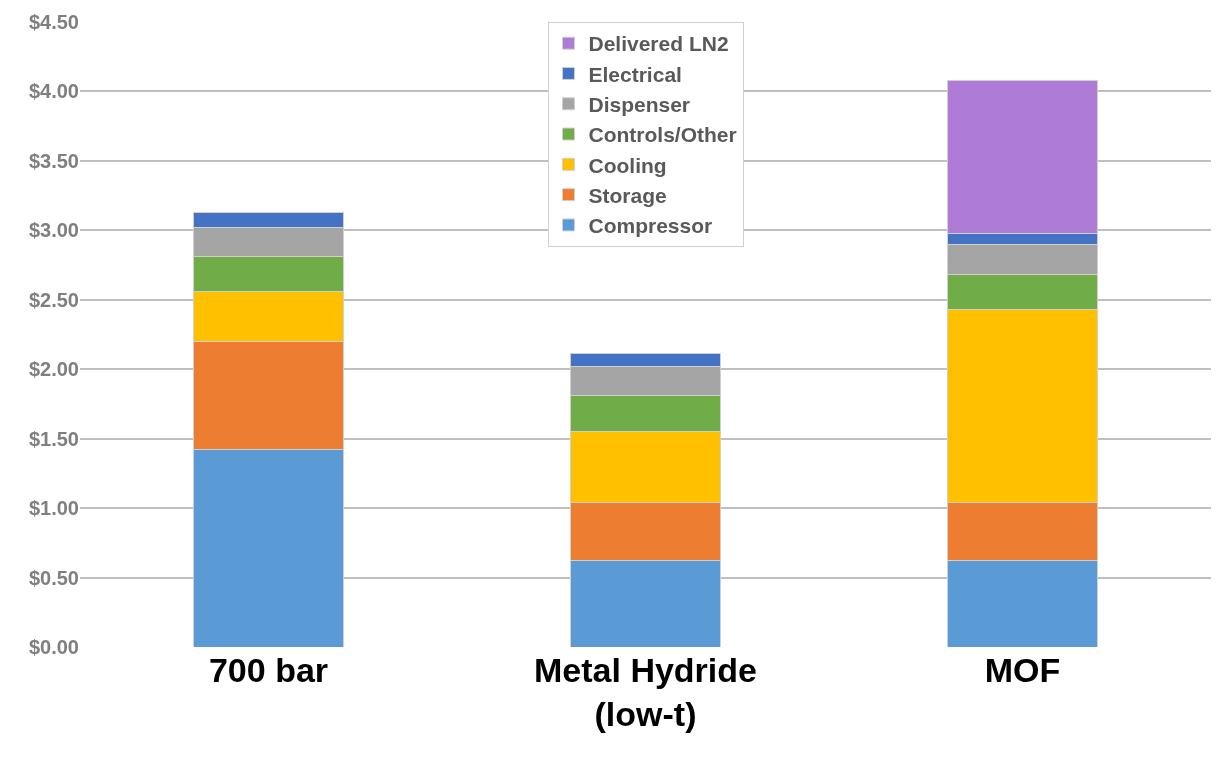 The image size is (1221, 757). Describe the element at coordinates (635, 74) in the screenshot. I see `legend-label: Electrical` at that location.